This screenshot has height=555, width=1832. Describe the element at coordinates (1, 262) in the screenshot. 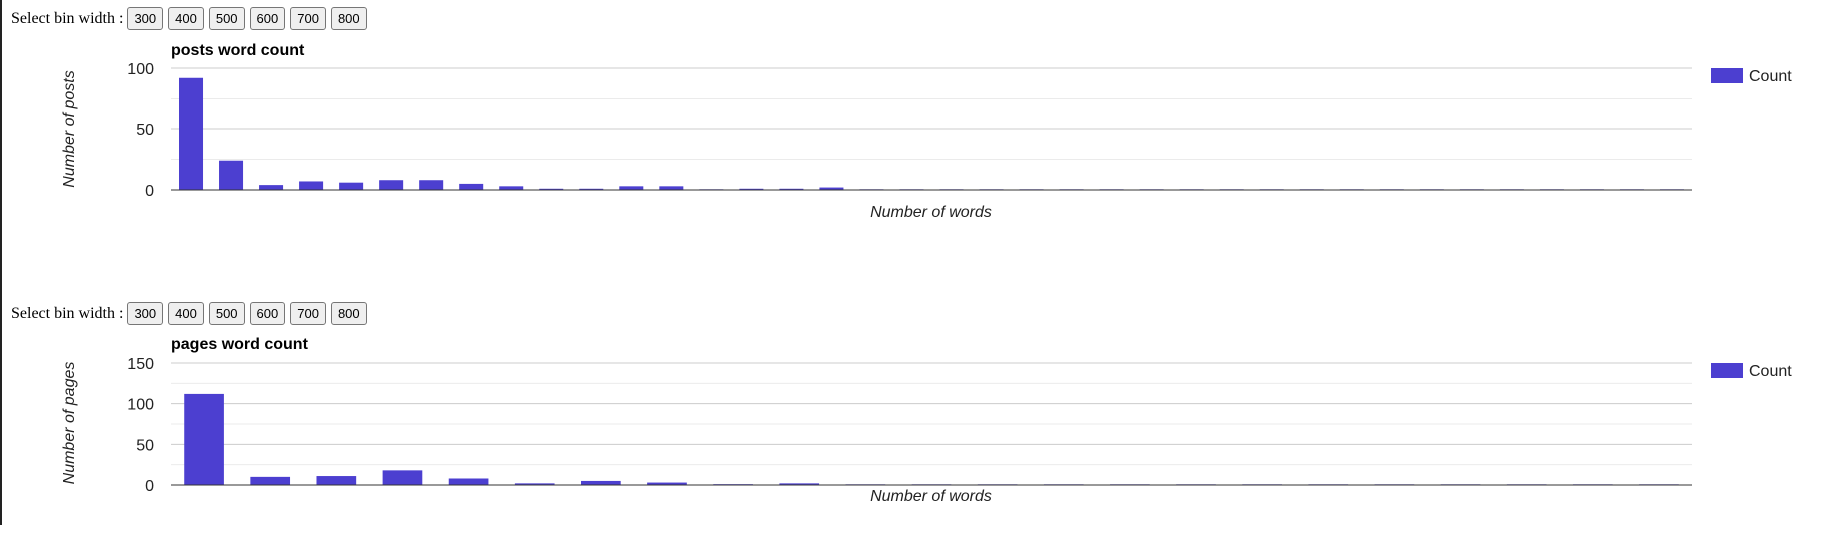

I see `left-border` at that location.